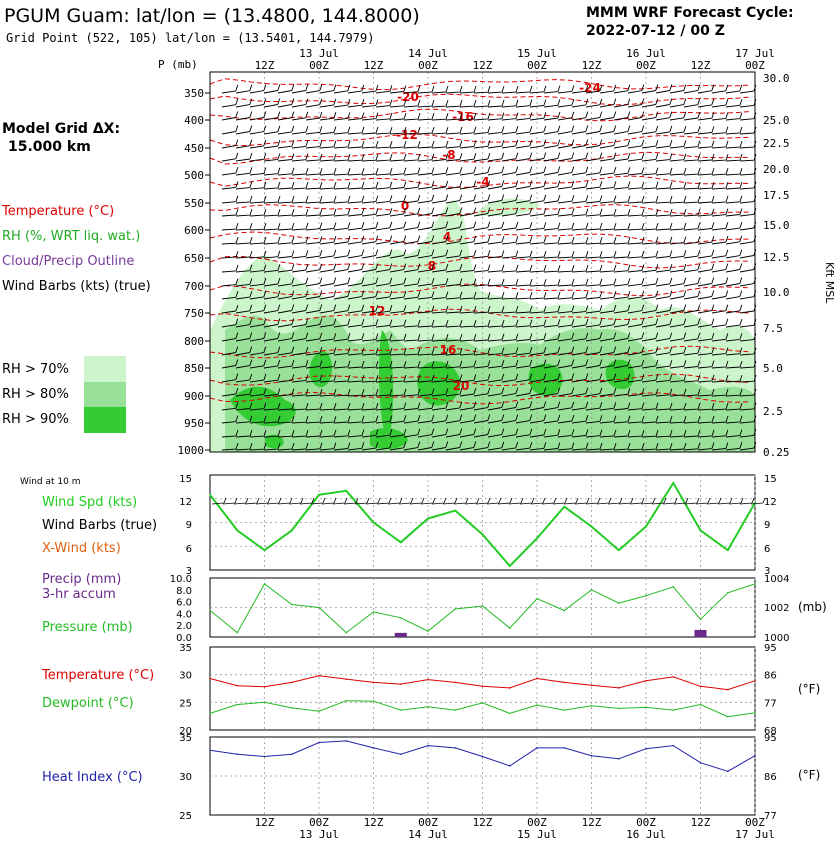 This screenshot has width=840, height=844. What do you see at coordinates (592, 822) in the screenshot?
I see `bottom-hour-label: 12Z` at bounding box center [592, 822].